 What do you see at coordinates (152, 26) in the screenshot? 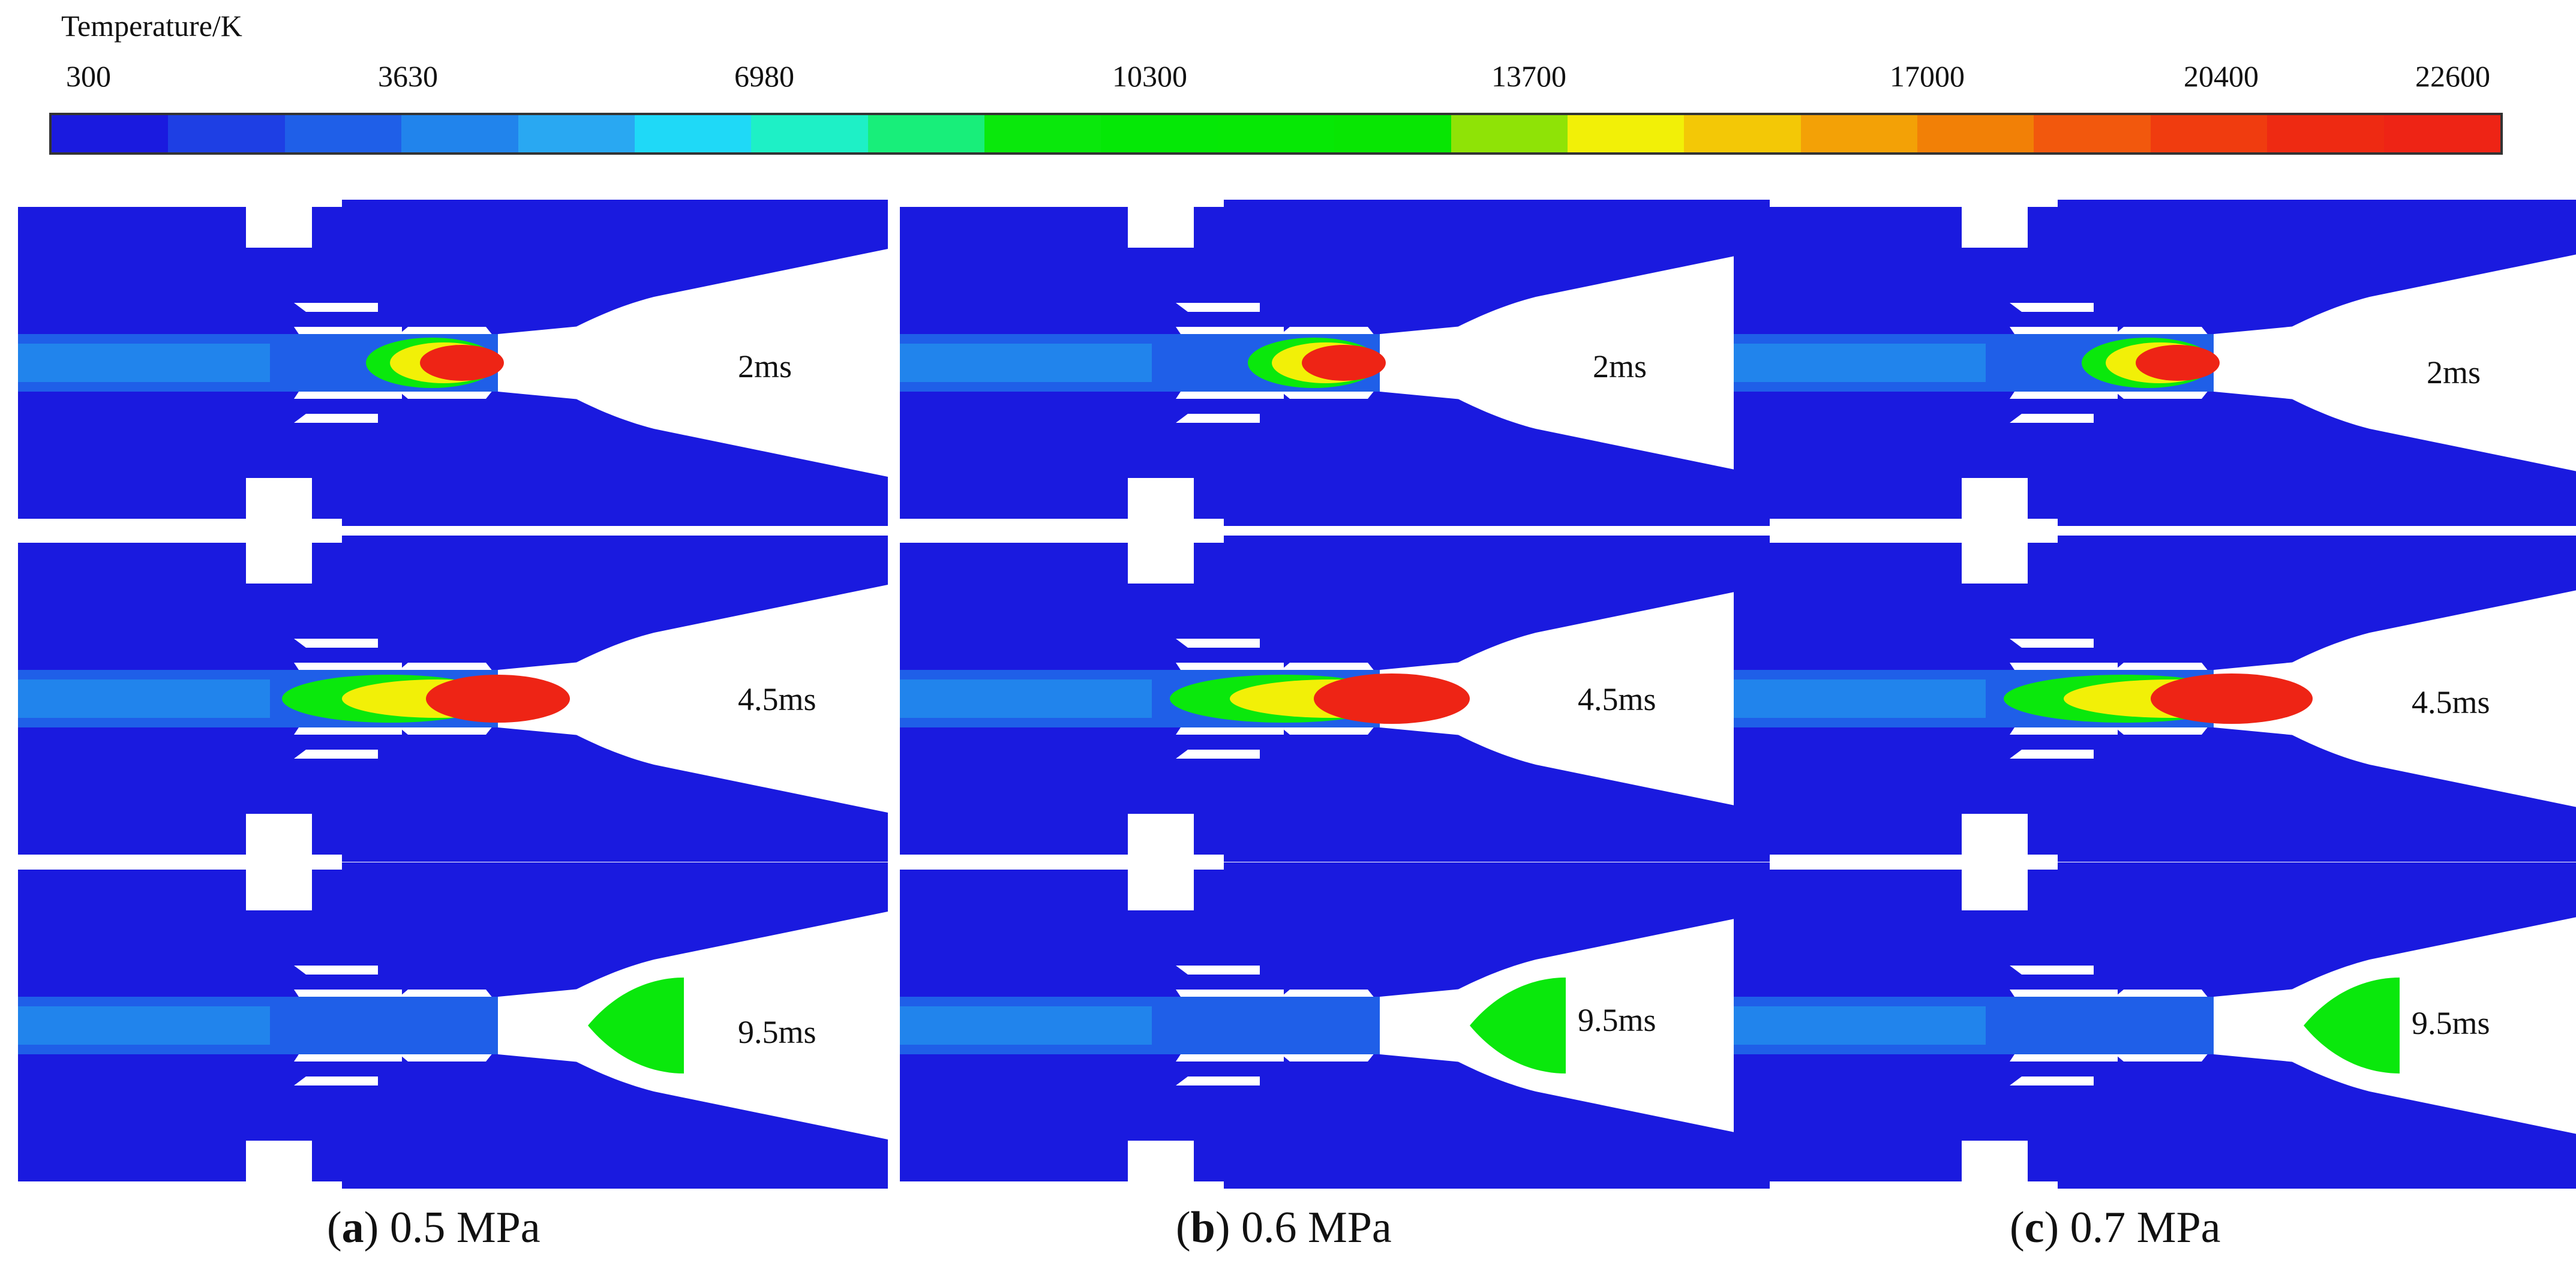
I see `colorbar-title: Temperature/K` at bounding box center [152, 26].